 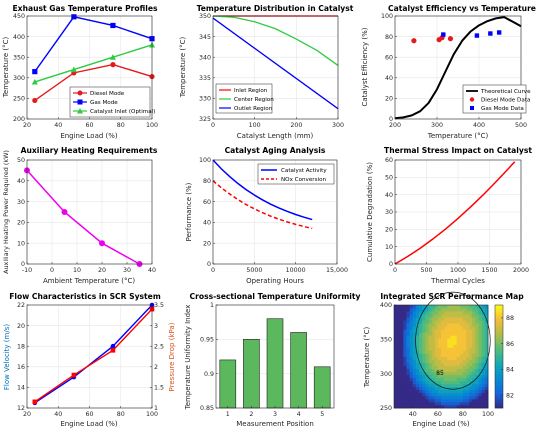 What do you see at coordinates (156, 408) in the screenshot?
I see `p7-ytick-right-label: 1` at bounding box center [156, 408].